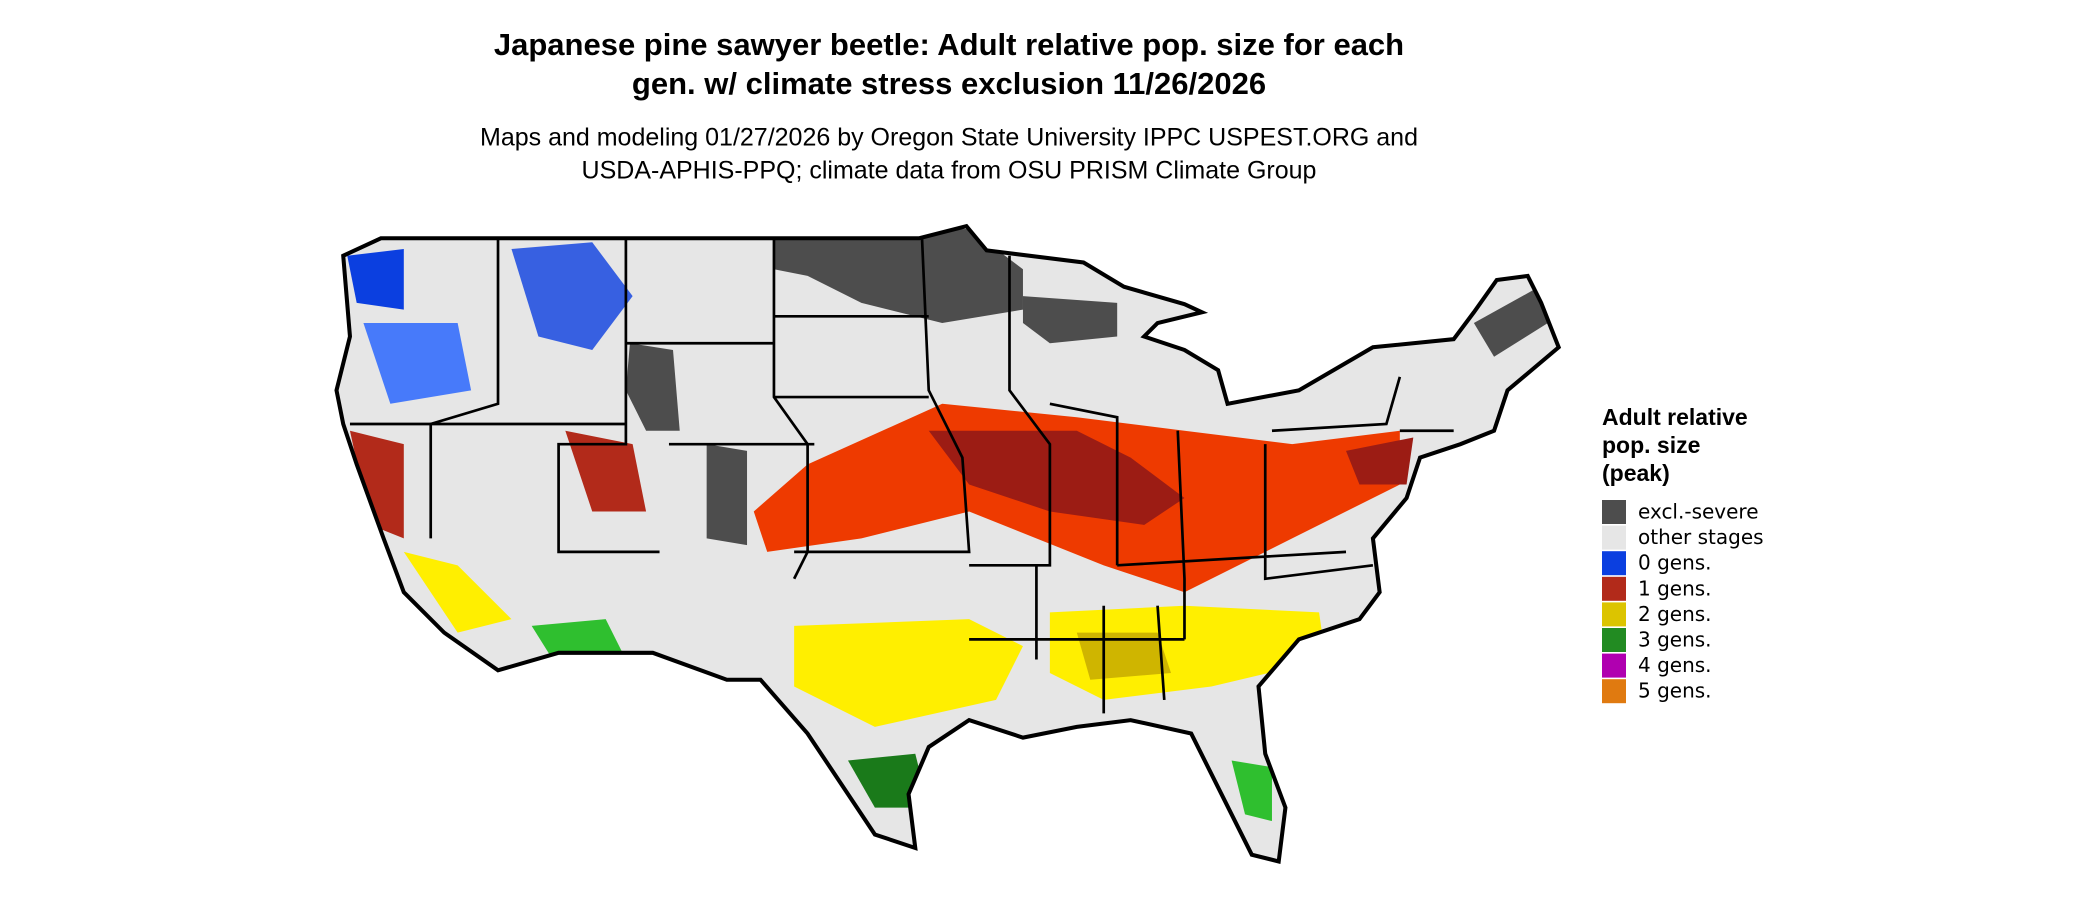 The width and height of the screenshot is (2100, 897). Describe the element at coordinates (1675, 588) in the screenshot. I see `legend-label: 1 gens.` at that location.